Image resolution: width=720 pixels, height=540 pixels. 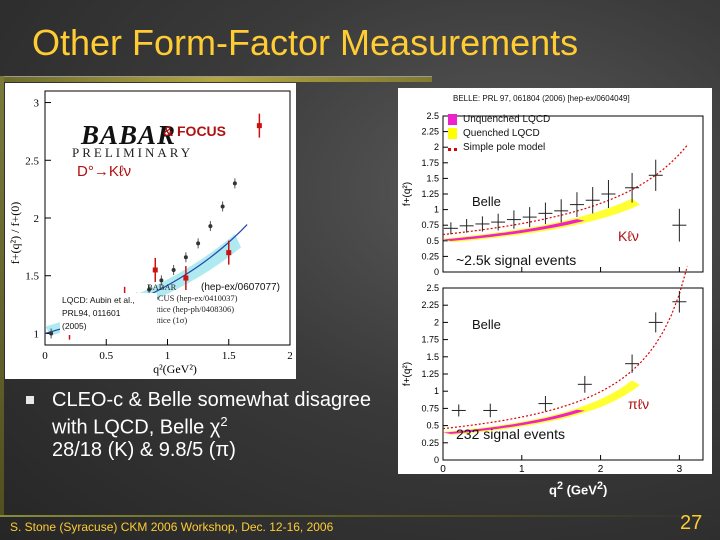 I want to click on hepex-reference-left: (hep-ex/0607077), so click(x=240, y=287).